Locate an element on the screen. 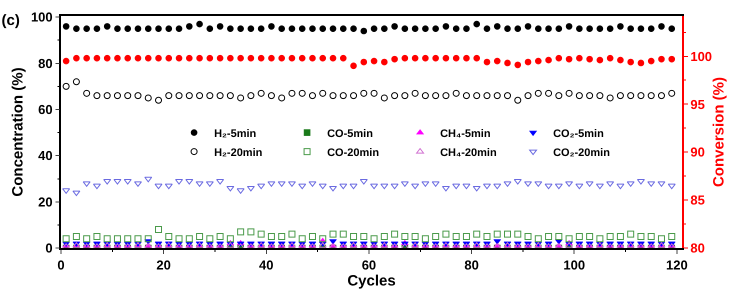 This screenshot has width=749, height=293. x-tick-label: 60 is located at coordinates (369, 264).